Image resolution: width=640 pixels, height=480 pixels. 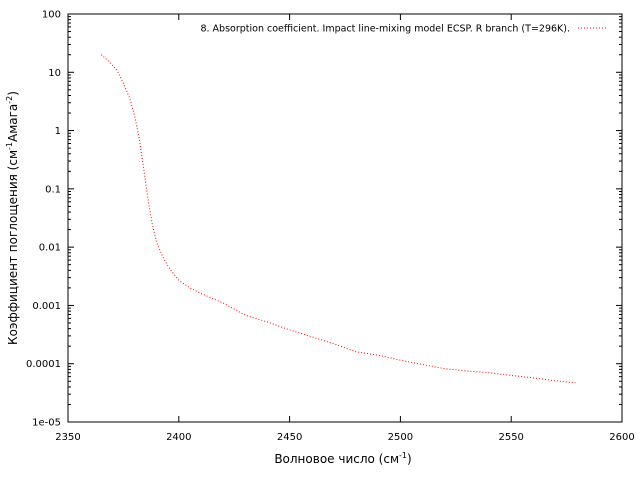 I want to click on y-axis-title-mid: Амага, so click(x=13, y=123).